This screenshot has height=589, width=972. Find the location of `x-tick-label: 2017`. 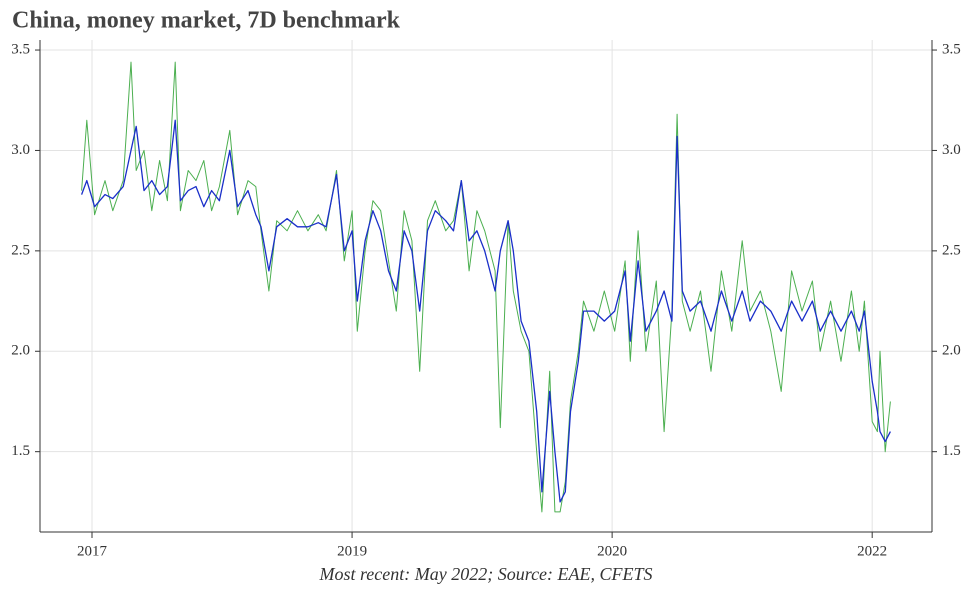

x-tick-label: 2017 is located at coordinates (92, 551).